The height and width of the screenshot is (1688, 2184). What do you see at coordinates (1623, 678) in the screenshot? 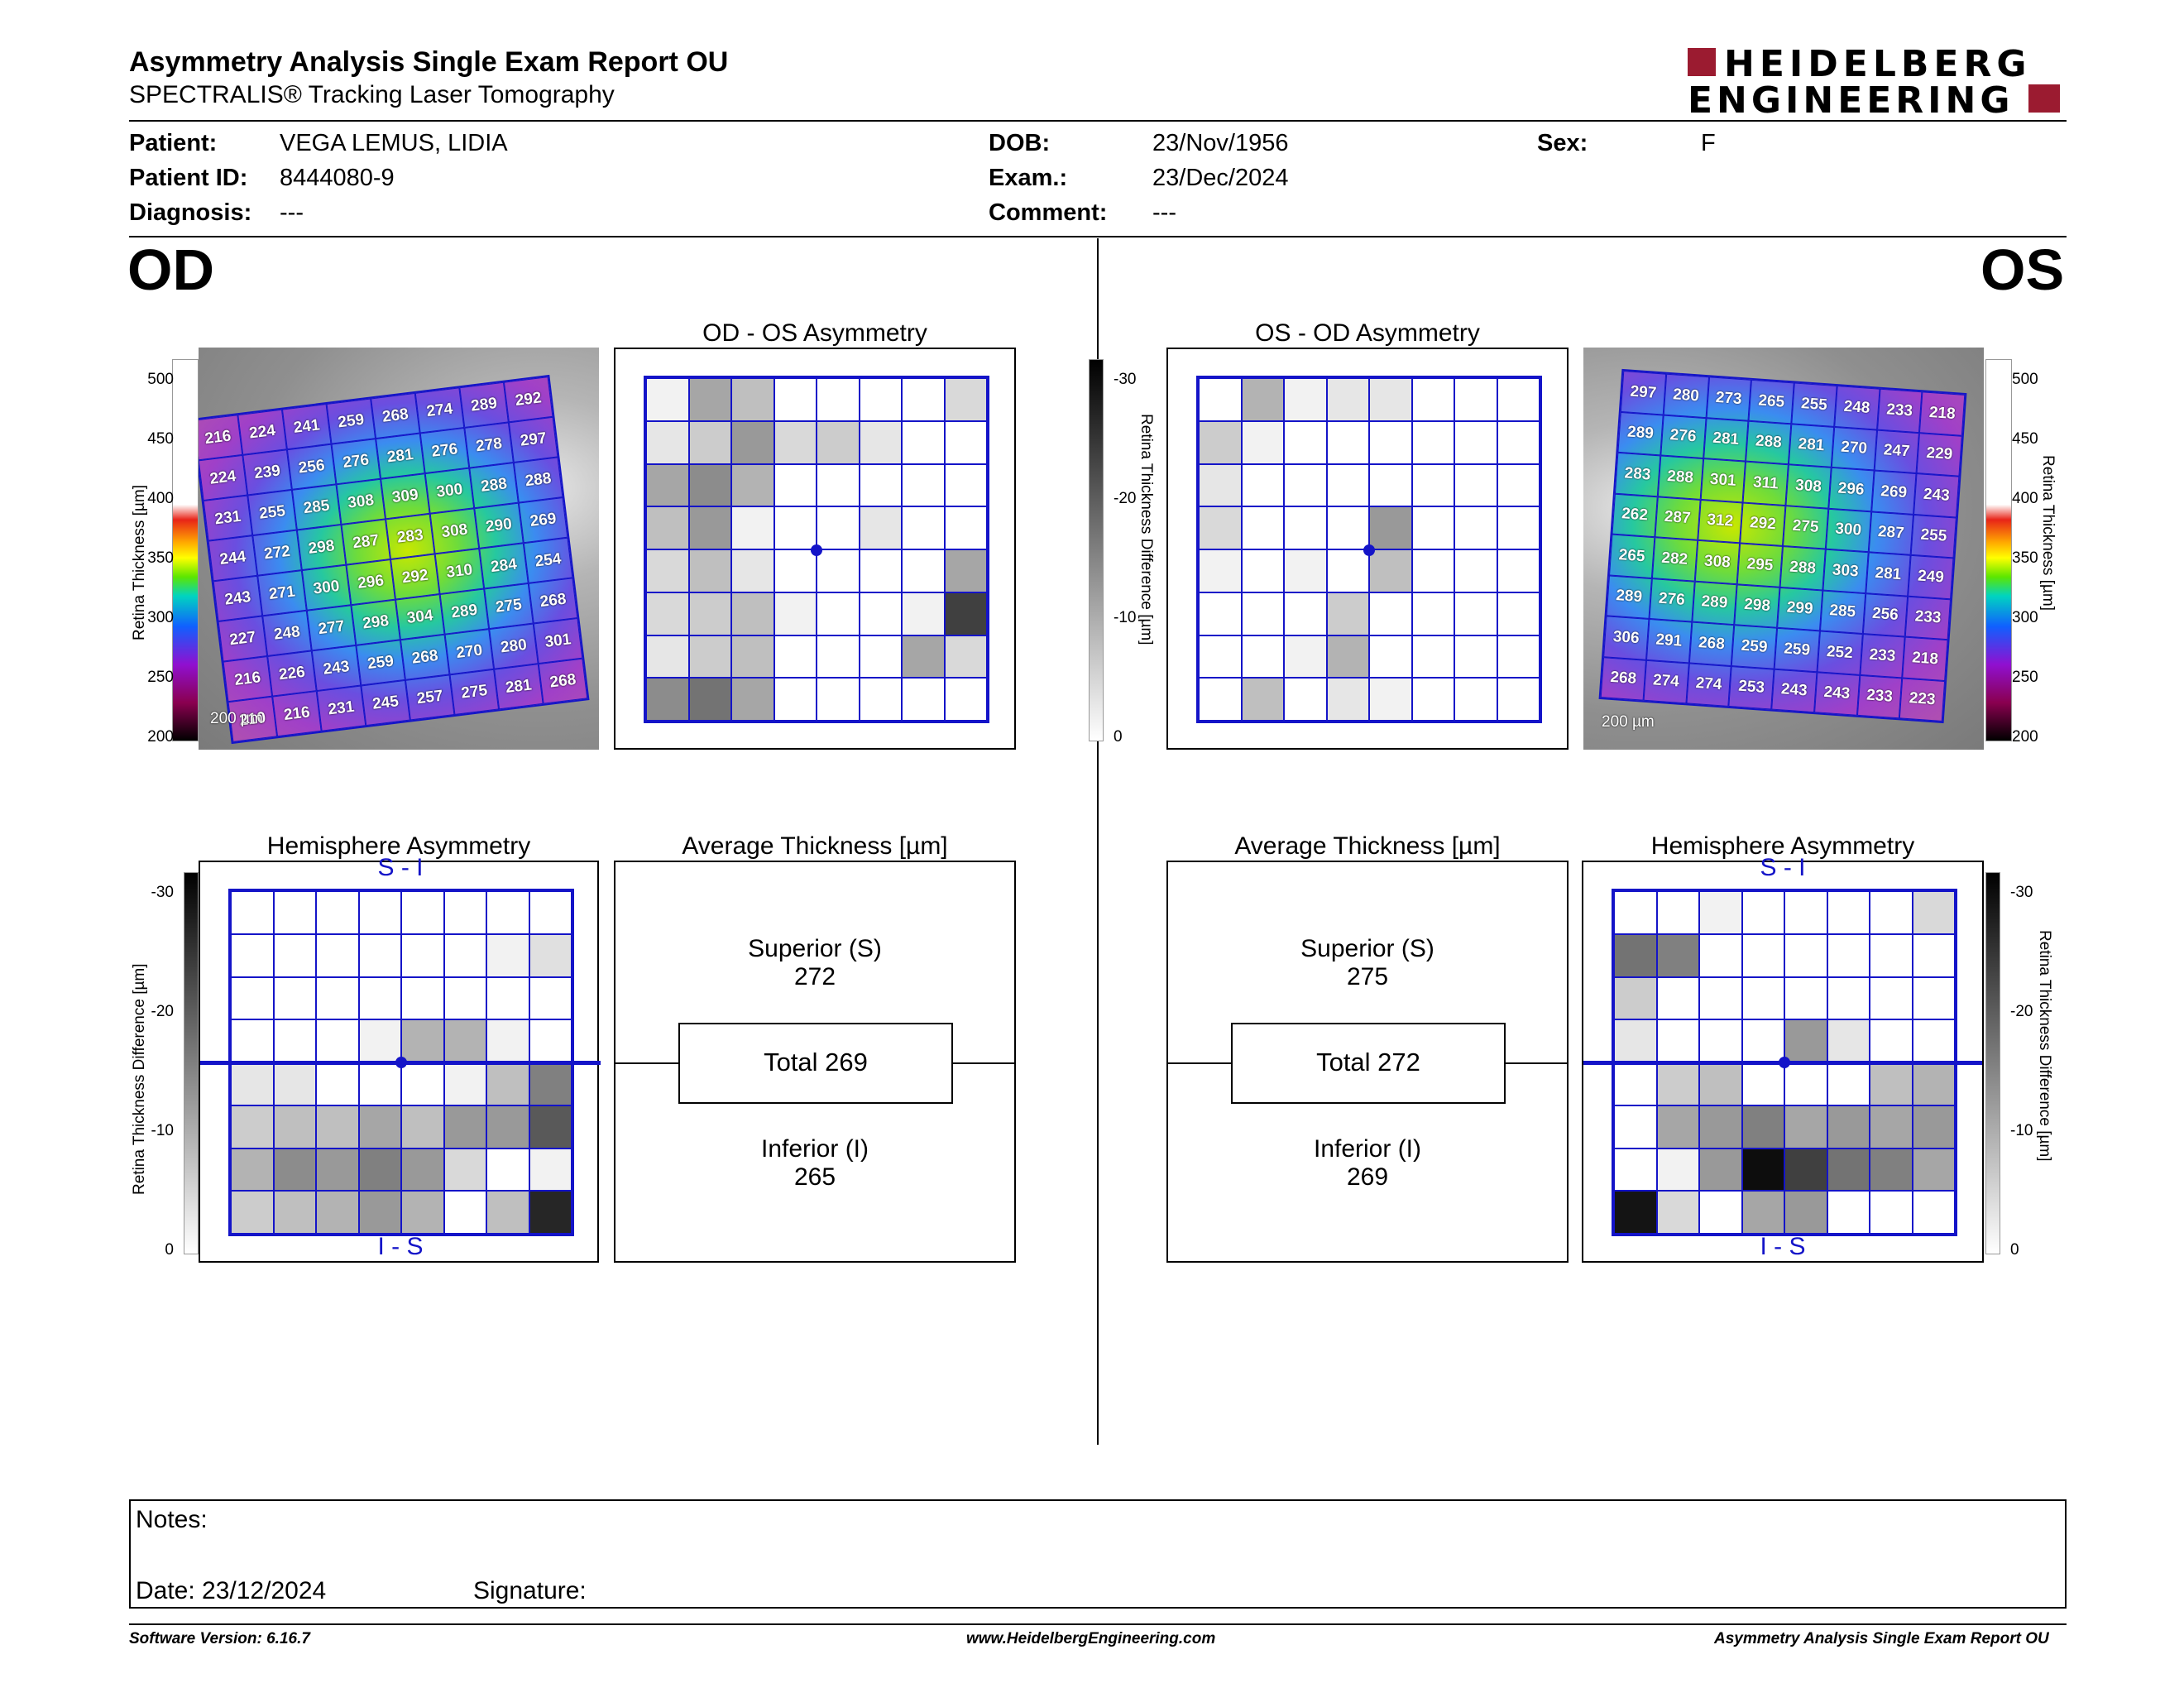
I see `os-thickness-cell: 268` at bounding box center [1623, 678].